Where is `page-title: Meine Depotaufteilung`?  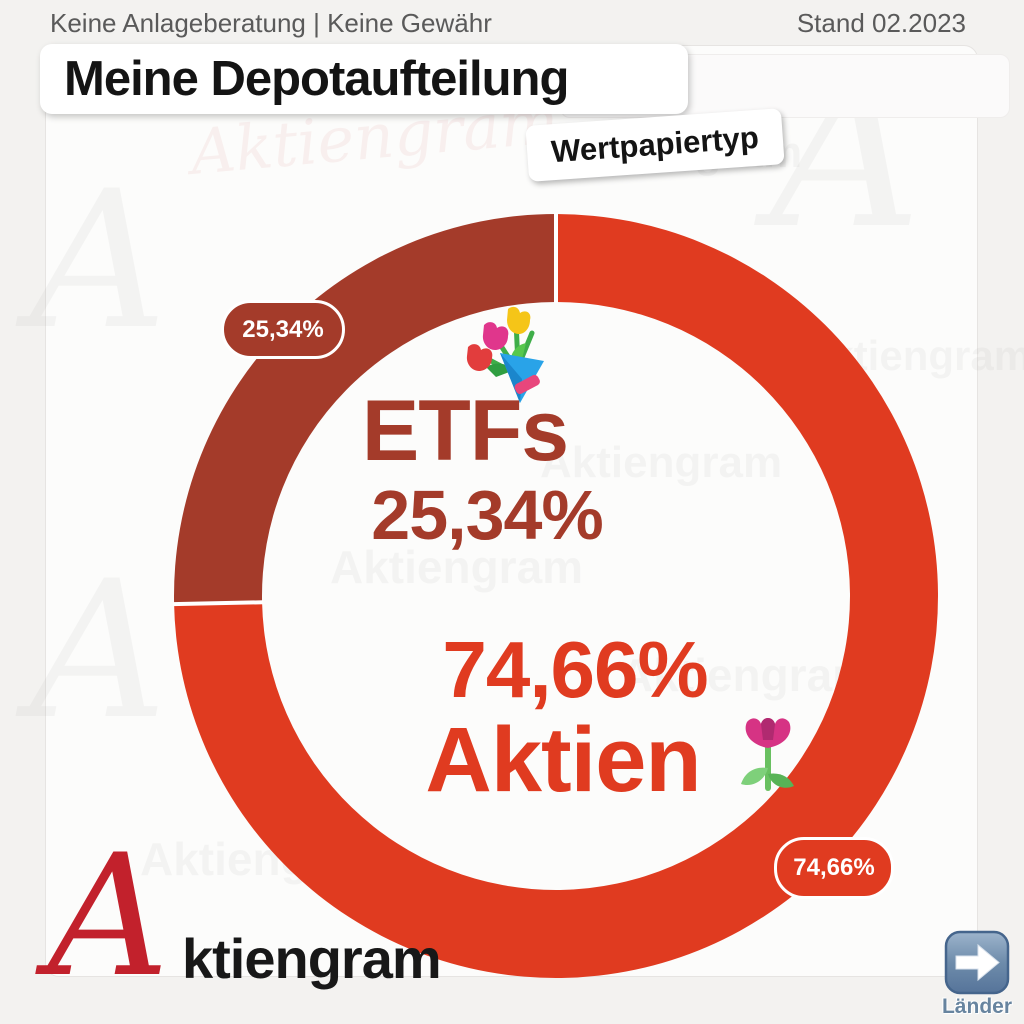 page-title: Meine Depotaufteilung is located at coordinates (316, 79).